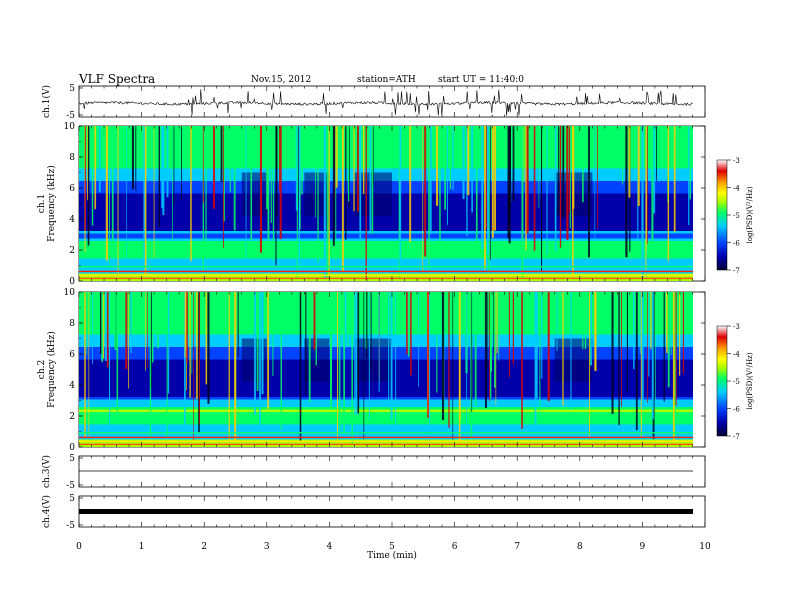 The image size is (792, 612). Describe the element at coordinates (386, 80) in the screenshot. I see `station-label: station=ATH` at that location.